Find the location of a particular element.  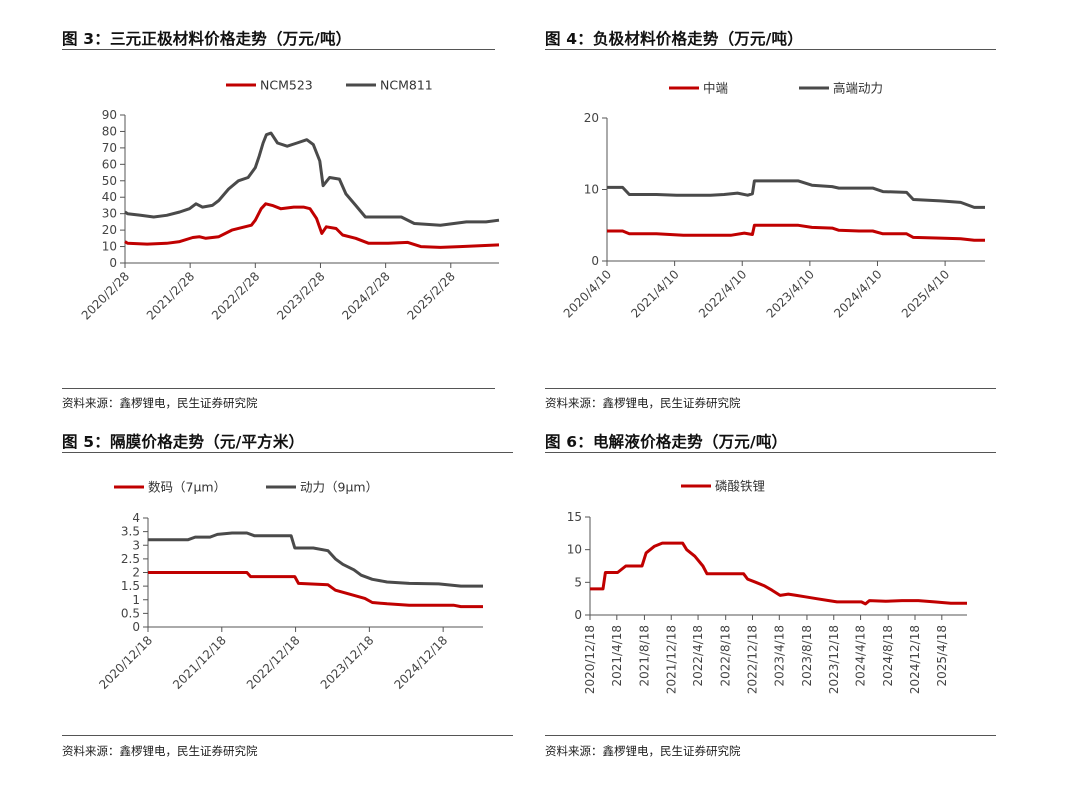

y-tick-label: 15 is located at coordinates (574, 517).